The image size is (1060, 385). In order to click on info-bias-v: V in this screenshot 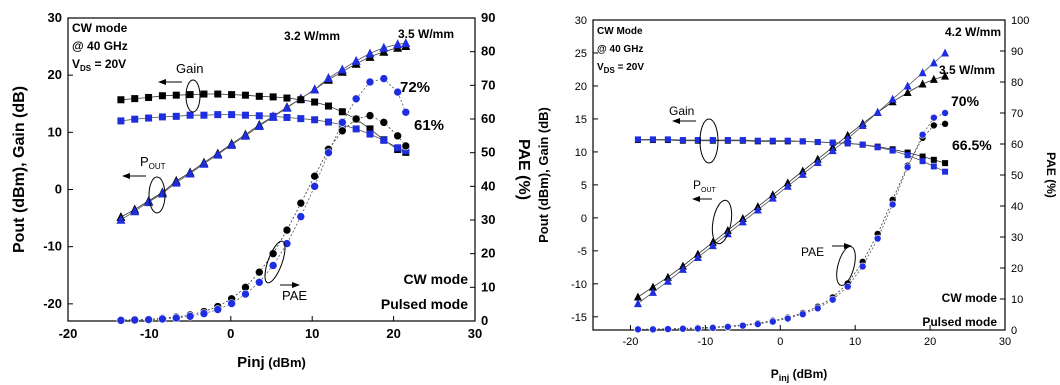, I will do `click(600, 67)`.